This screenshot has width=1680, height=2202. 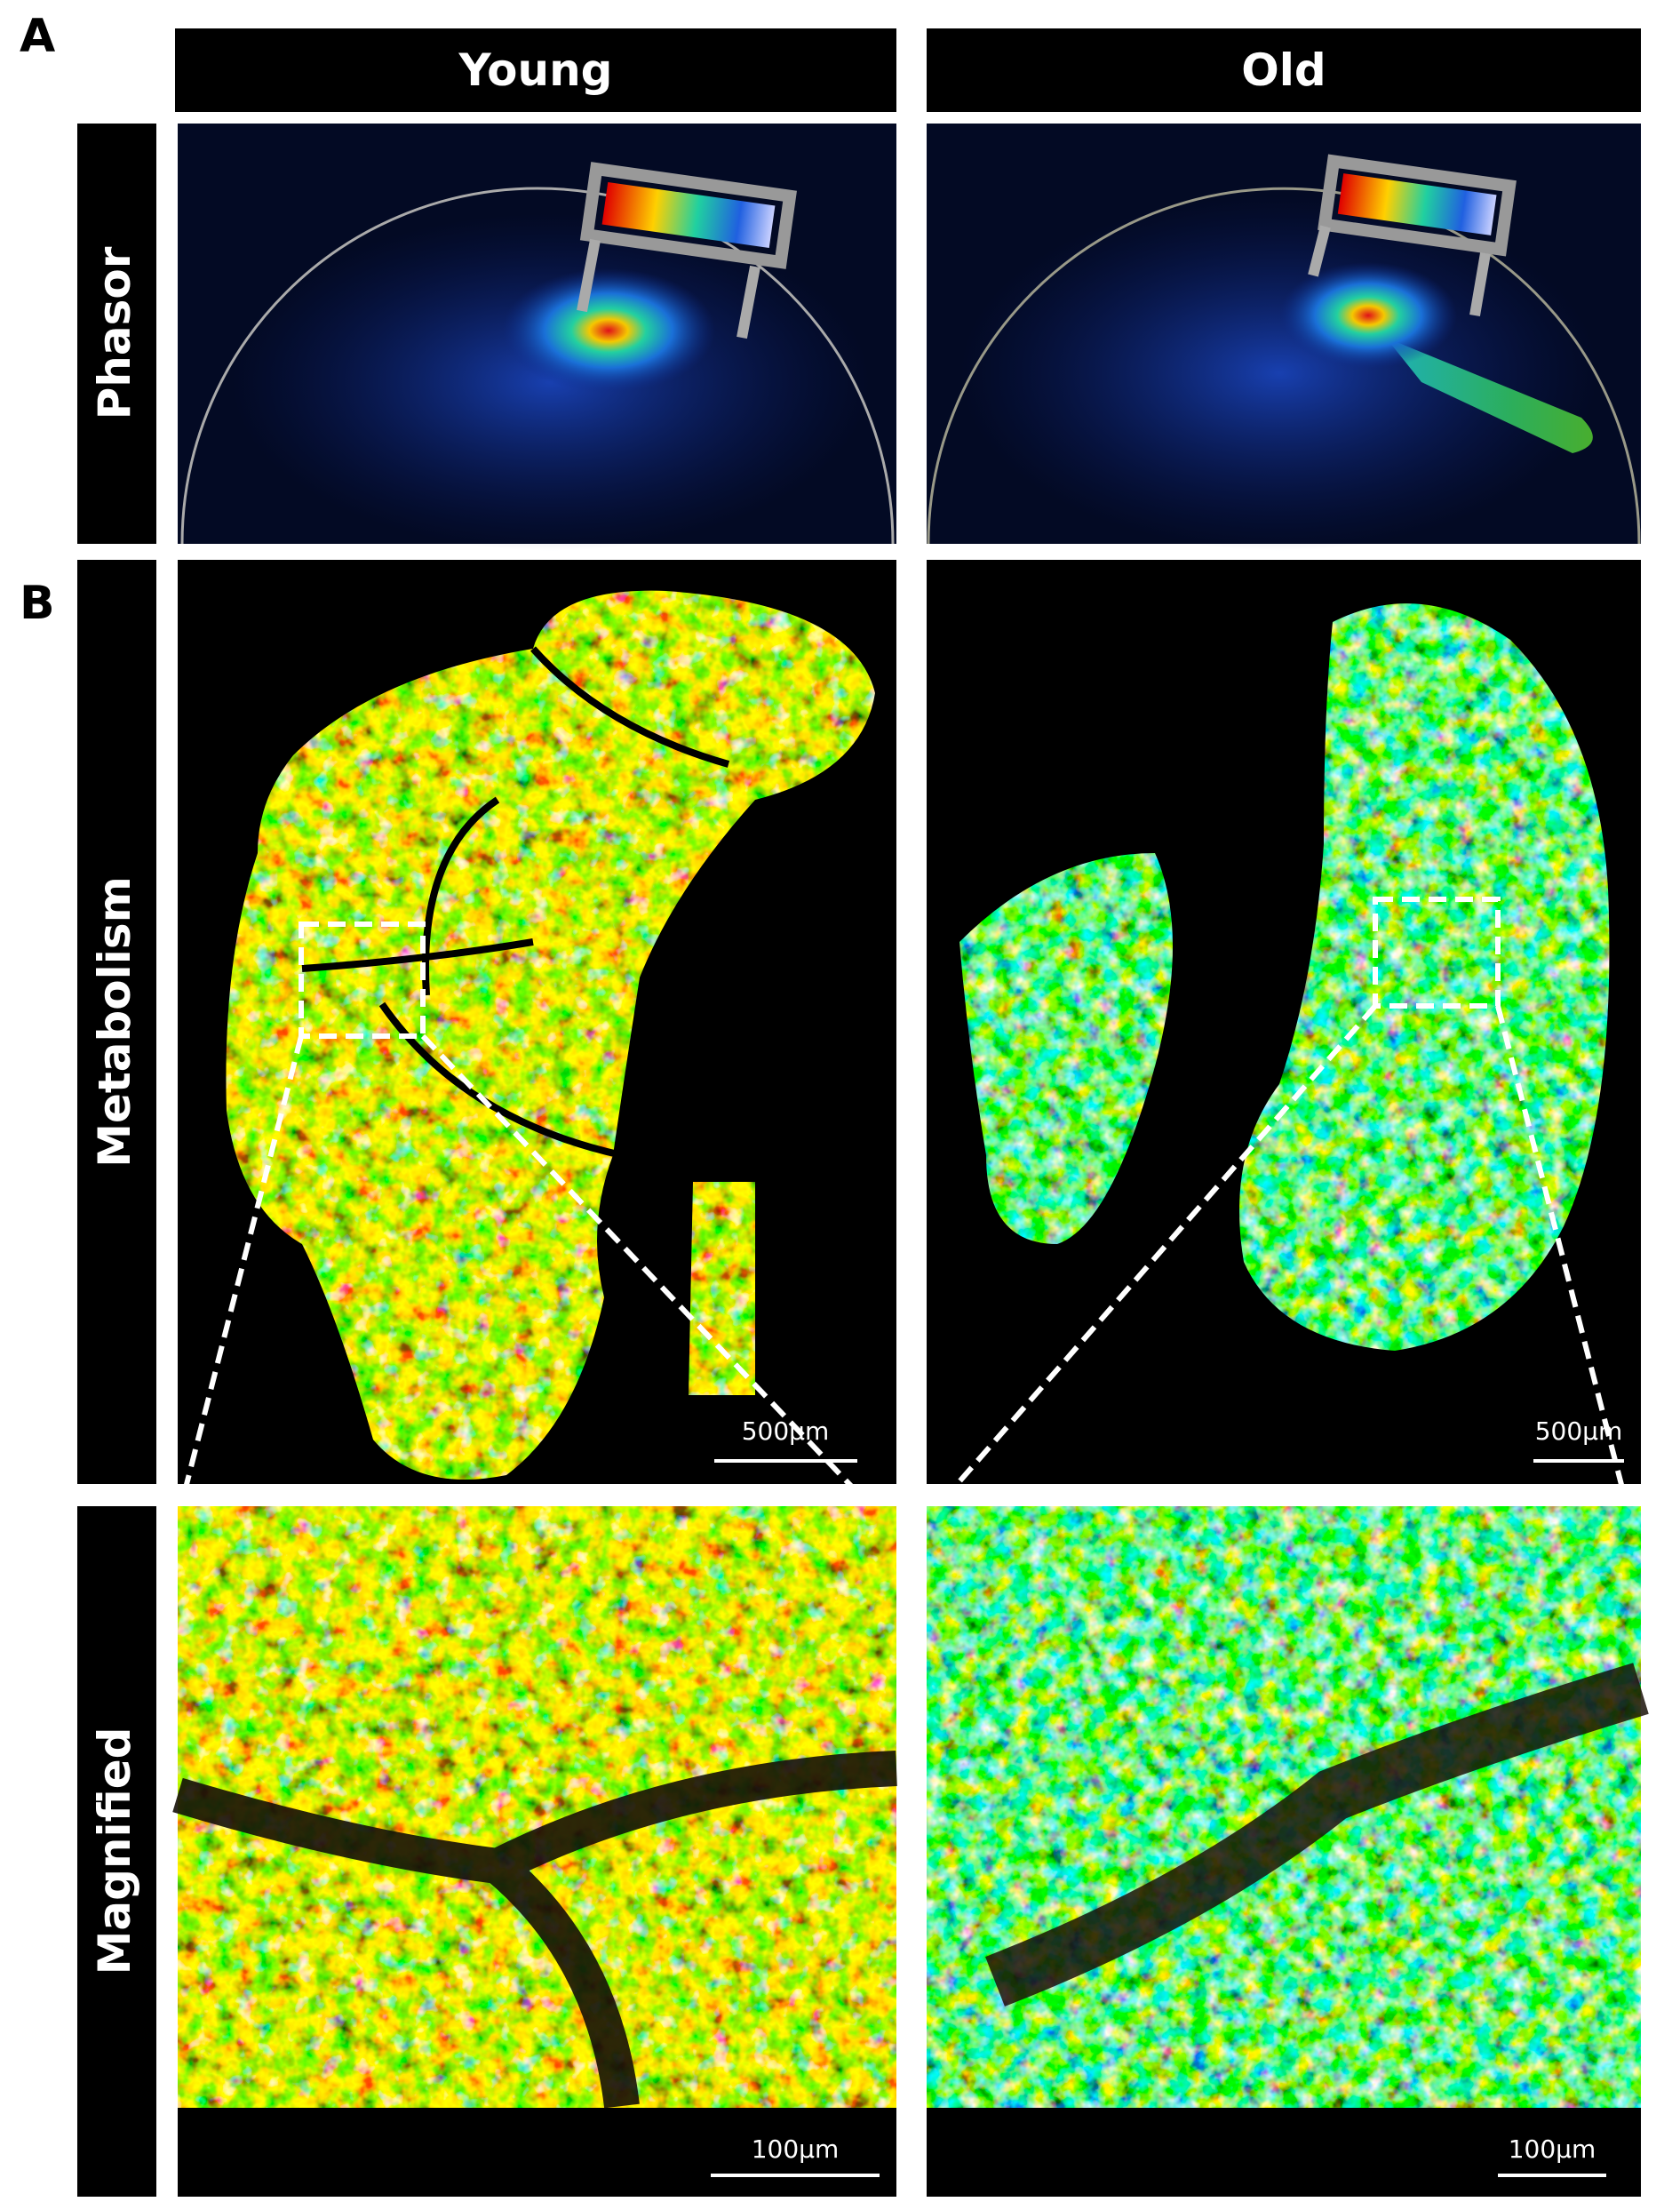 I want to click on scale-bar-label: 500µm, so click(x=786, y=1431).